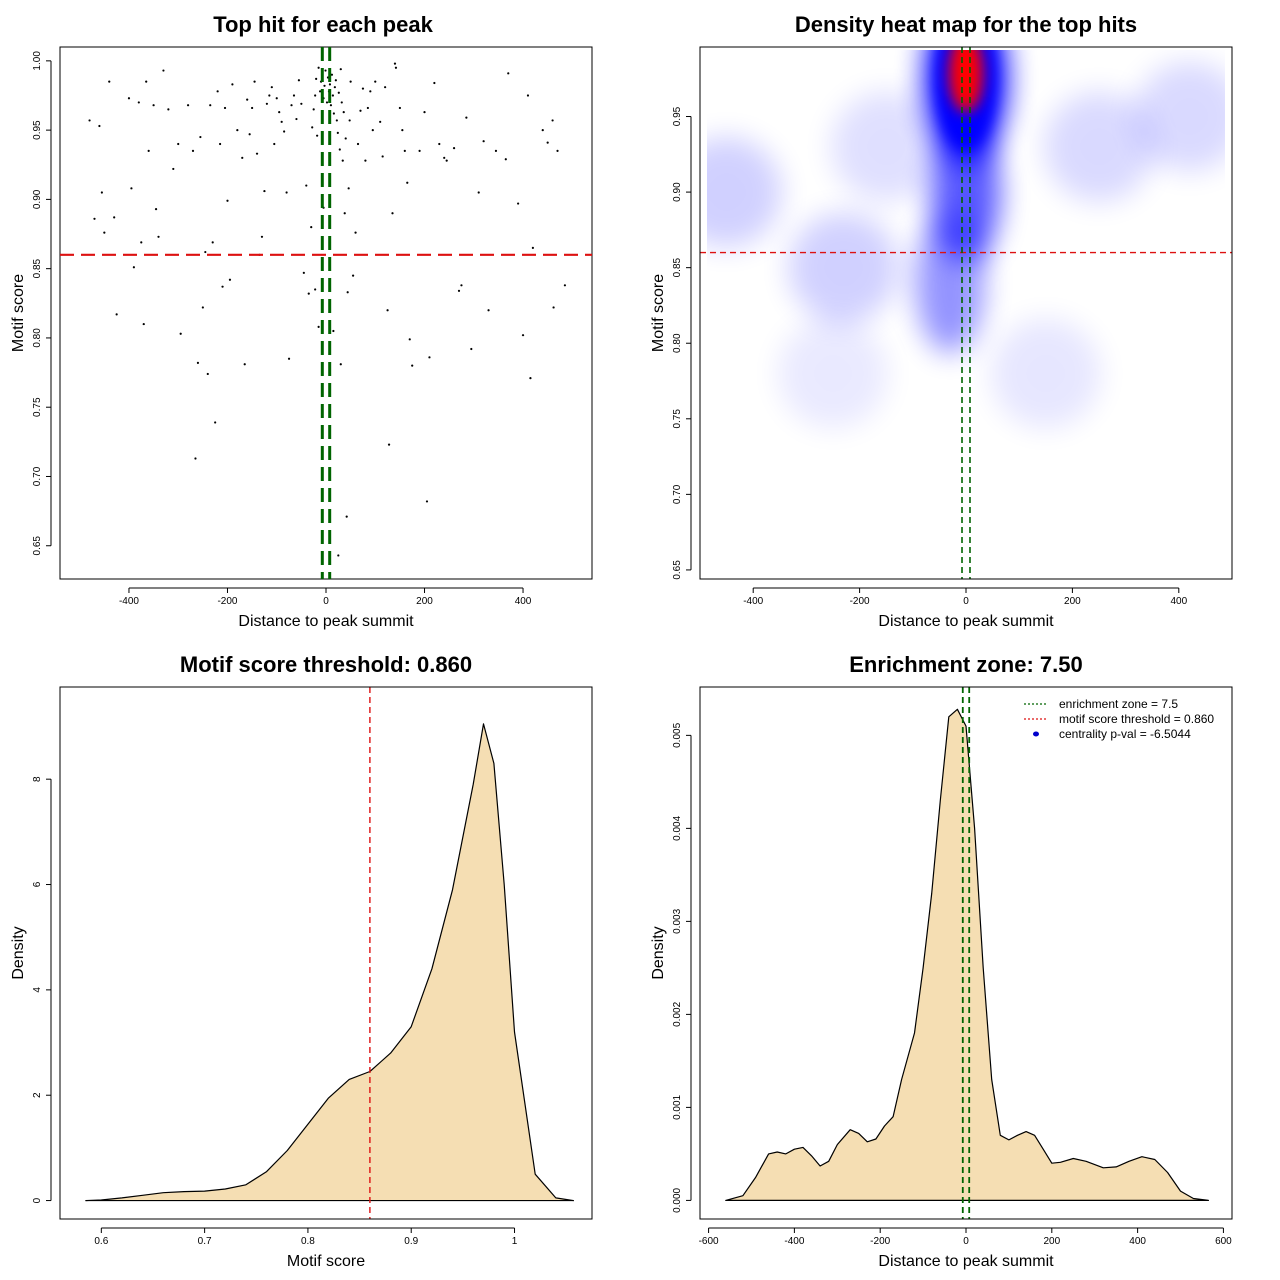 Image resolution: width=1280 pixels, height=1280 pixels. What do you see at coordinates (37, 990) in the screenshot?
I see `score-density-y-tick-label: 4` at bounding box center [37, 990].